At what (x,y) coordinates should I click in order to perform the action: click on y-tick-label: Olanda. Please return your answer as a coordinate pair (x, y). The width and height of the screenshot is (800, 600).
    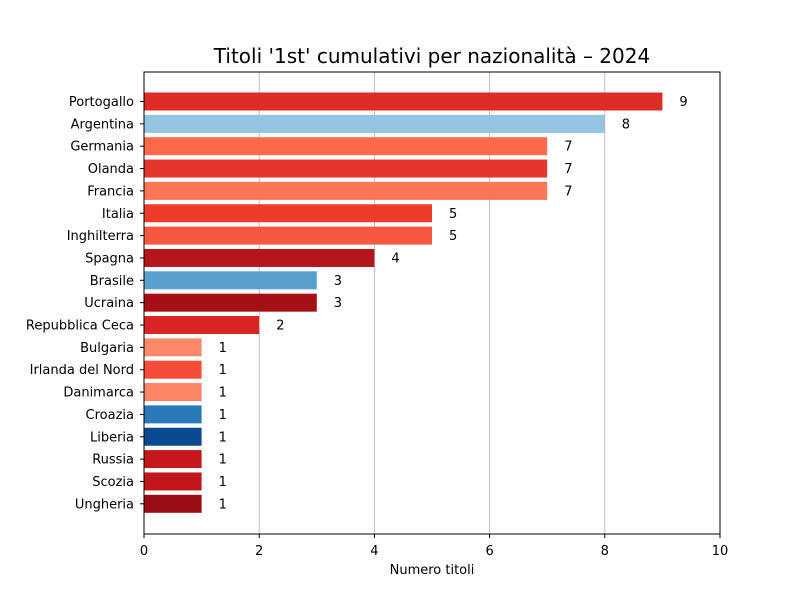
    Looking at the image, I should click on (111, 169).